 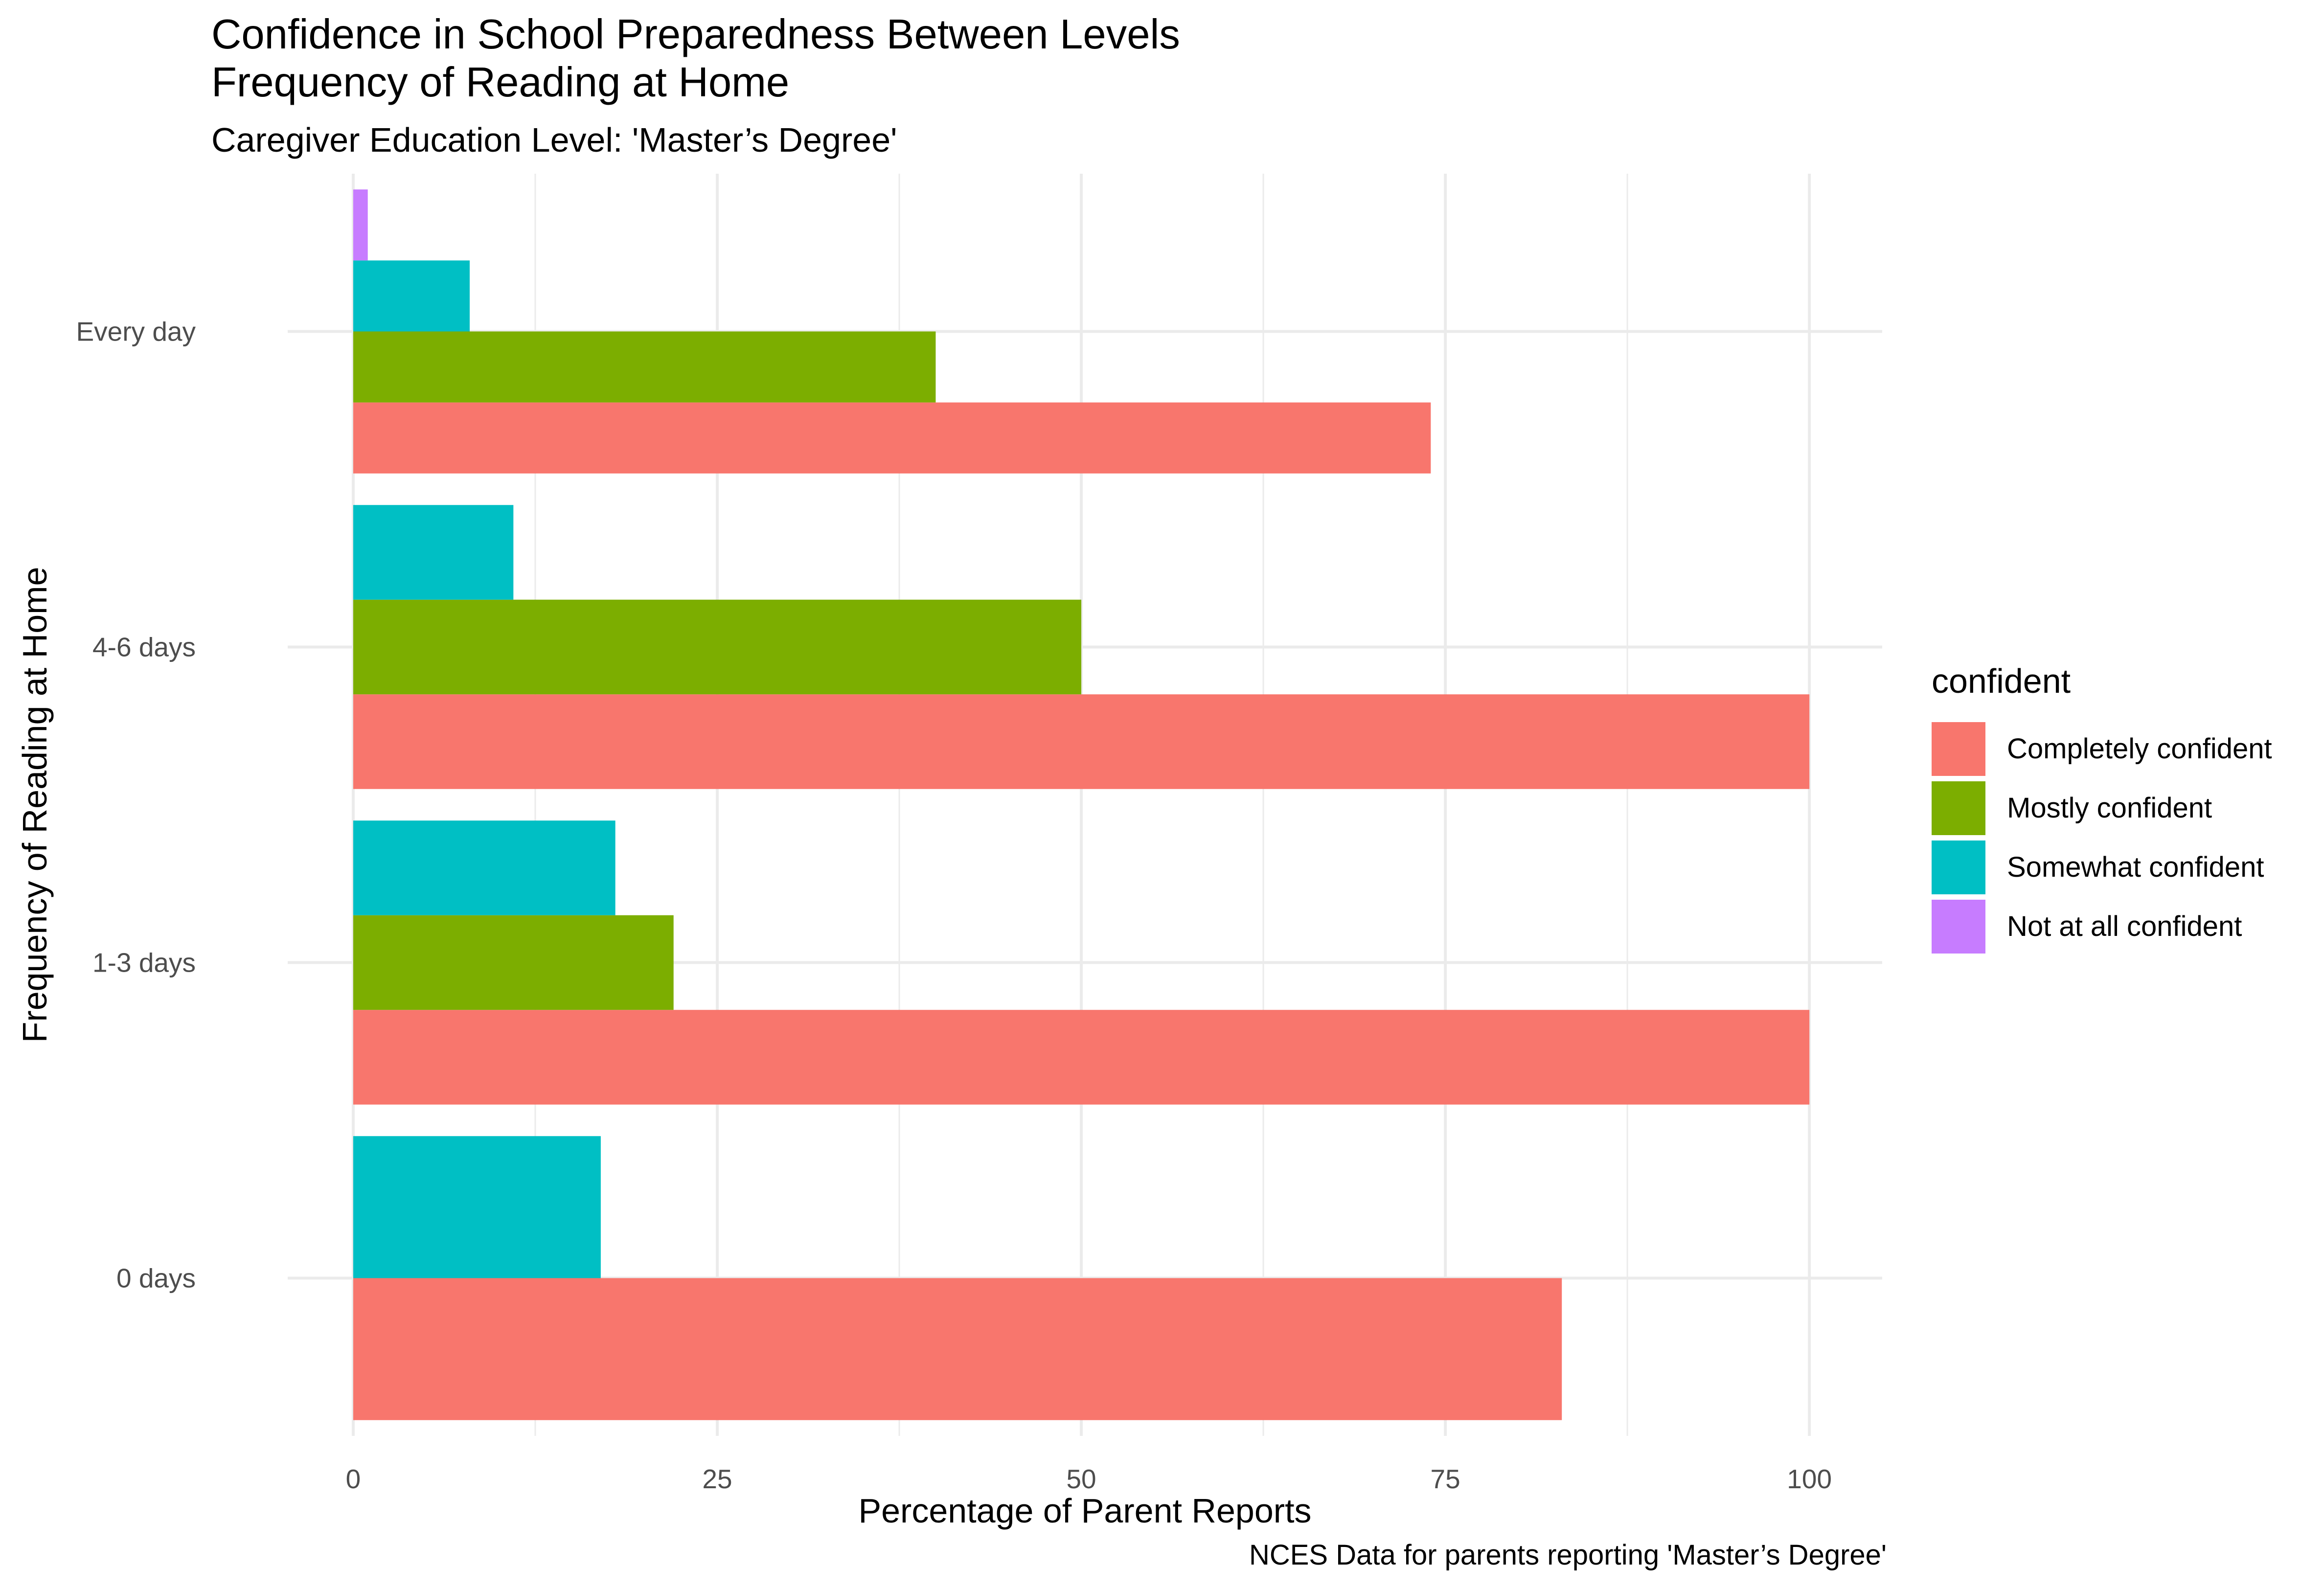 What do you see at coordinates (1445, 1479) in the screenshot?
I see `x-tick-label: 75` at bounding box center [1445, 1479].